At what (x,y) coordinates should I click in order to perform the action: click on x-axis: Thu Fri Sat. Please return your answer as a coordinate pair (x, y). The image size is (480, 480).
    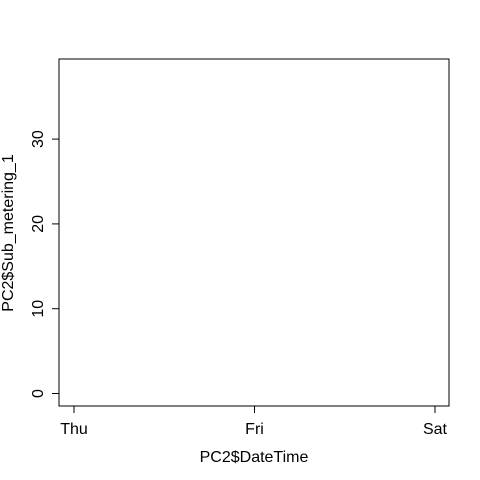
    Looking at the image, I should click on (254, 421).